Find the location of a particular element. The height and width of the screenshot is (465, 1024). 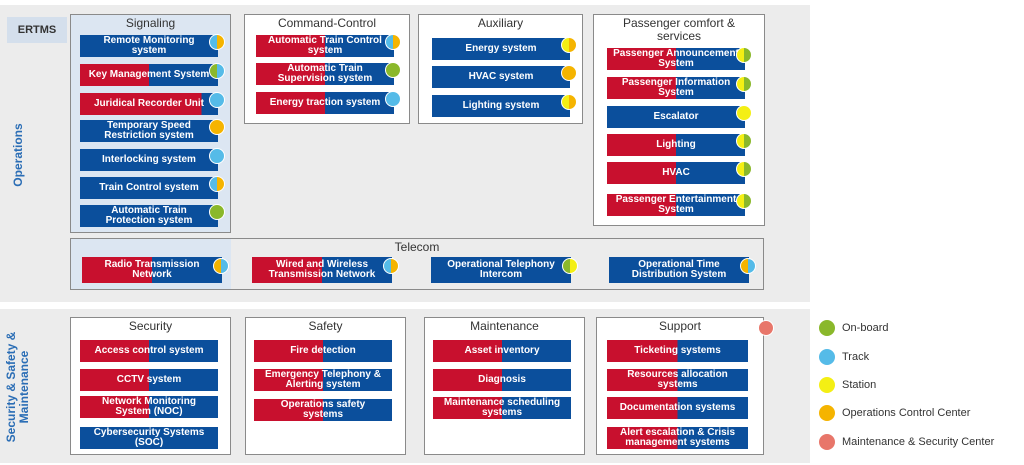

ertms-tag: ERTMS is located at coordinates (37, 30).